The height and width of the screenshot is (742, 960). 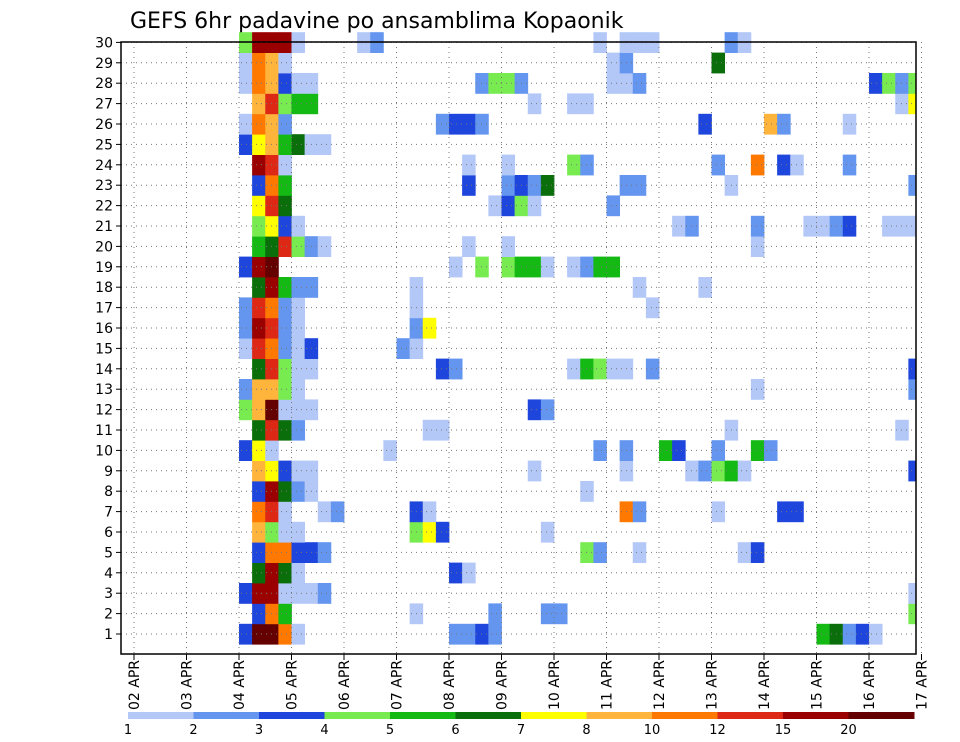 I want to click on chart-title: GEFS 6hr padavine po ansamblima Kopaonik, so click(x=377, y=21).